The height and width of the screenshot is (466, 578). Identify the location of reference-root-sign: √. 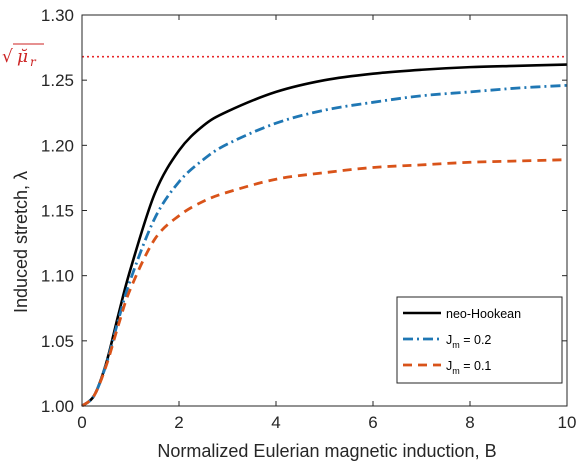
(7, 57).